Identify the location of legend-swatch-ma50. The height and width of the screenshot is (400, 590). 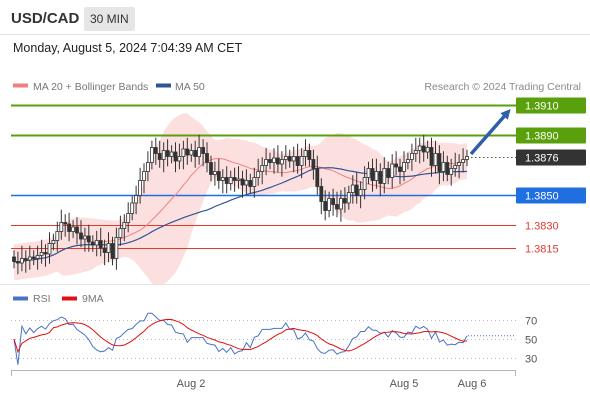
(163, 85).